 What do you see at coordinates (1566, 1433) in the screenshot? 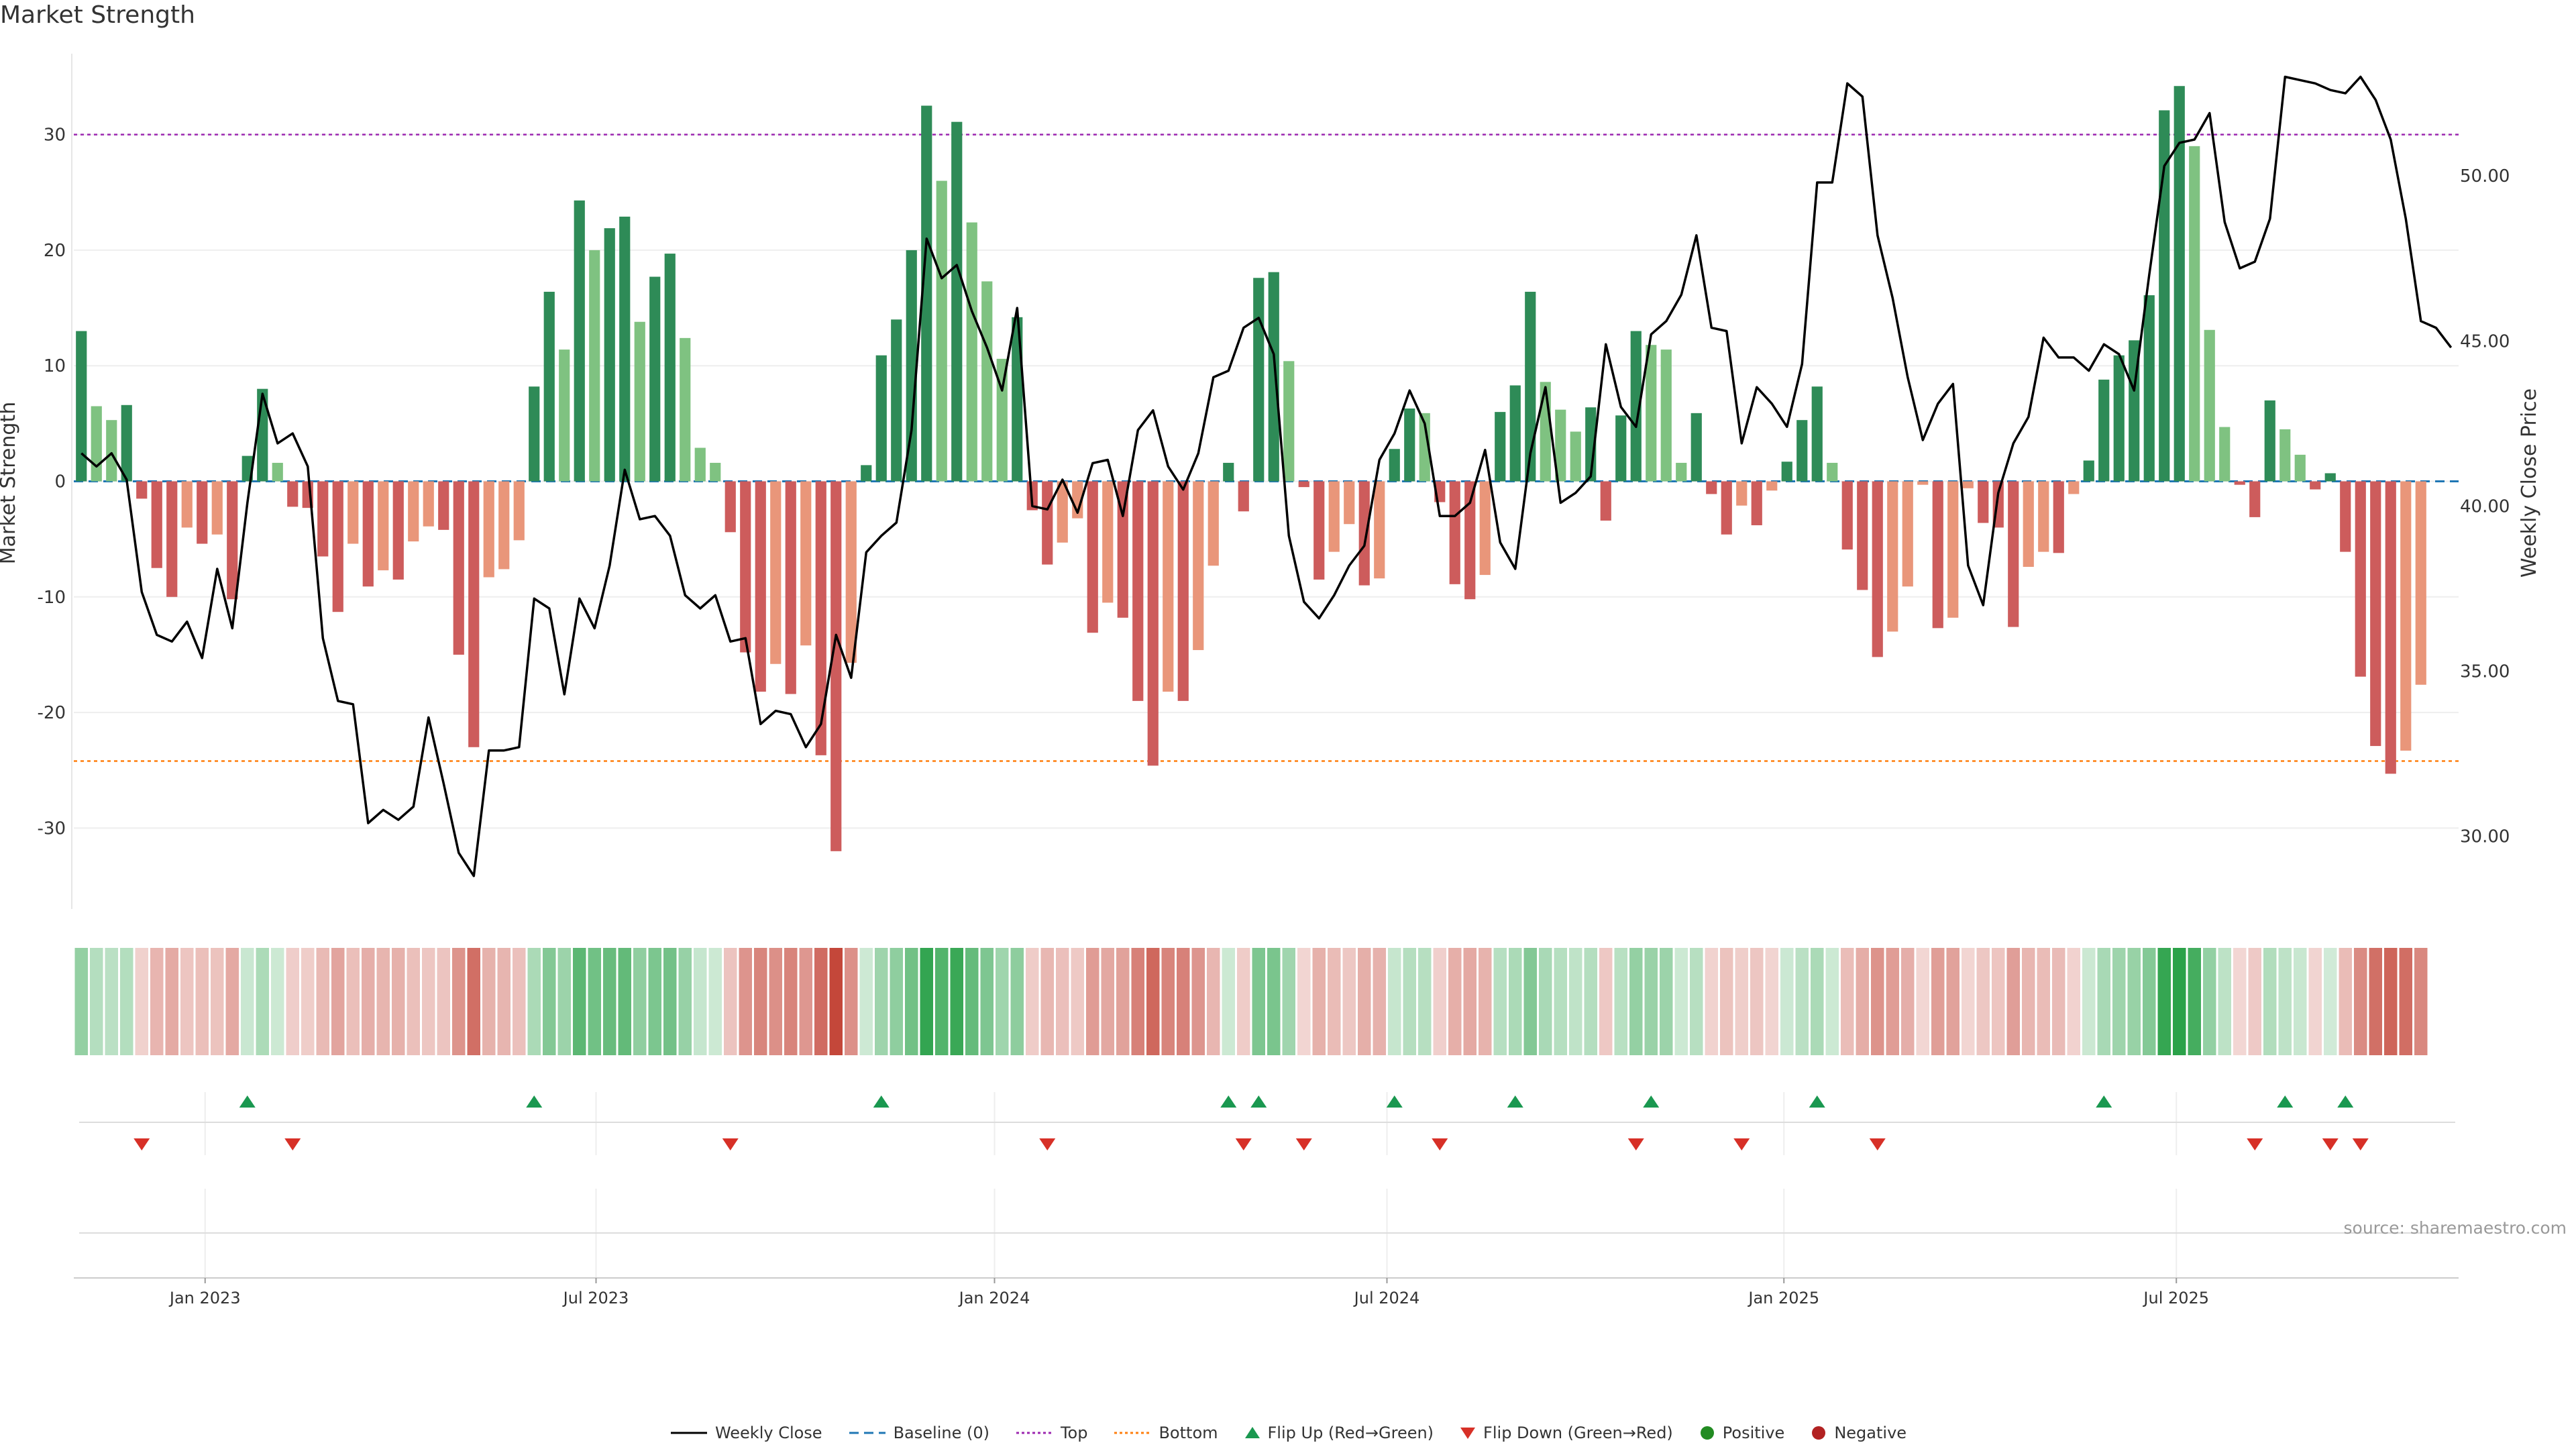
I see `legend-item: Flip Down (Green→Red)` at bounding box center [1566, 1433].